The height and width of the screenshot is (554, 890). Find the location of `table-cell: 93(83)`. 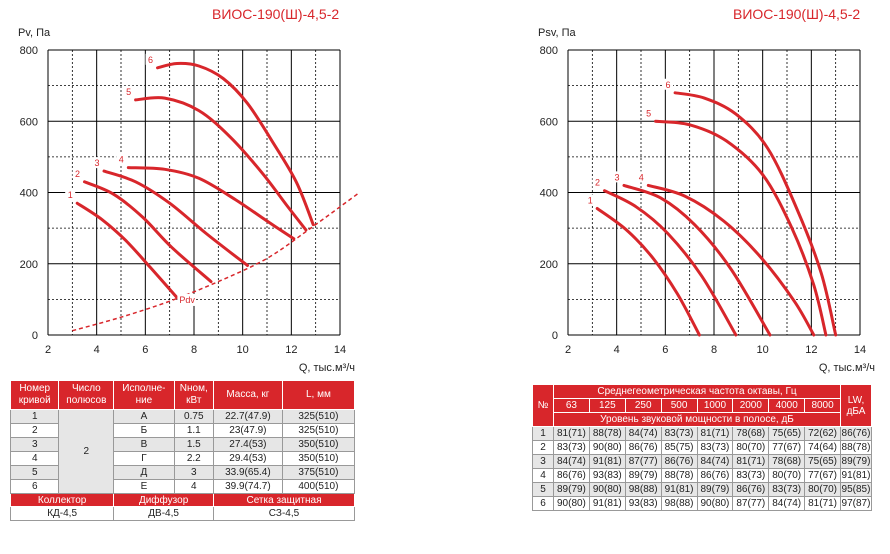

table-cell: 93(83) is located at coordinates (643, 503).